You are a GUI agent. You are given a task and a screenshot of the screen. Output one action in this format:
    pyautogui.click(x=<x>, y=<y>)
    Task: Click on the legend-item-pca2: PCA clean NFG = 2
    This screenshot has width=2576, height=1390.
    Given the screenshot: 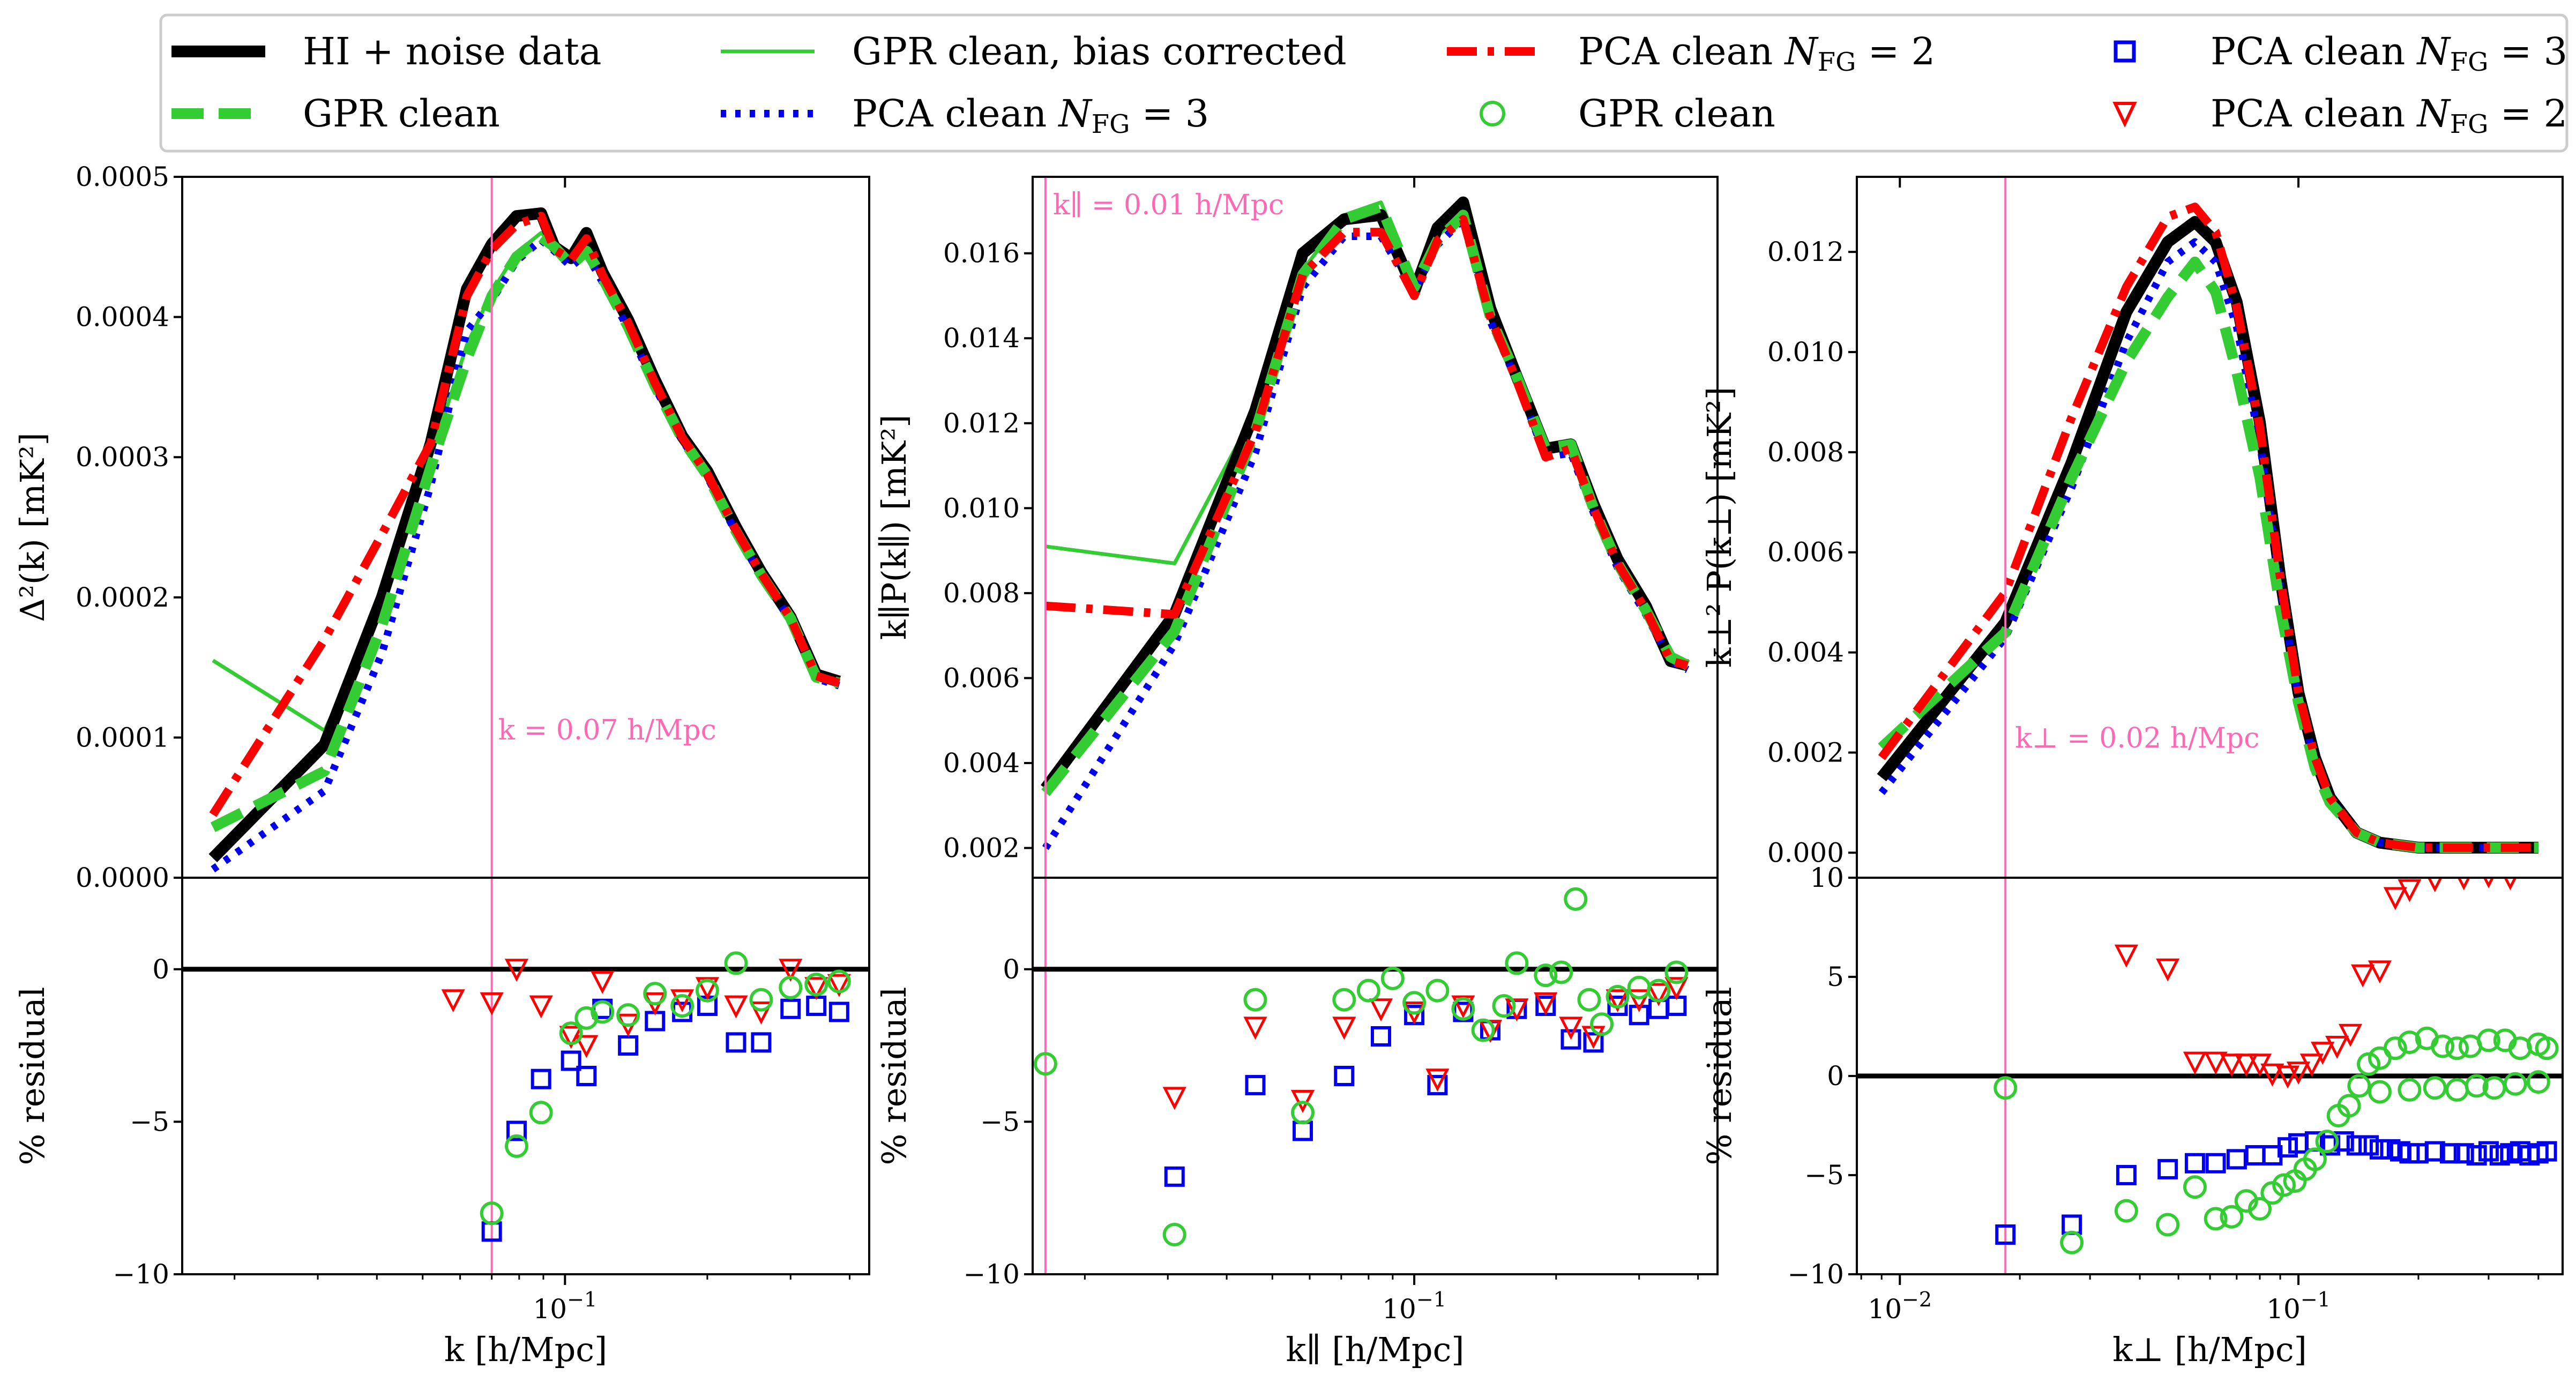 What is the action you would take?
    pyautogui.click(x=1691, y=53)
    